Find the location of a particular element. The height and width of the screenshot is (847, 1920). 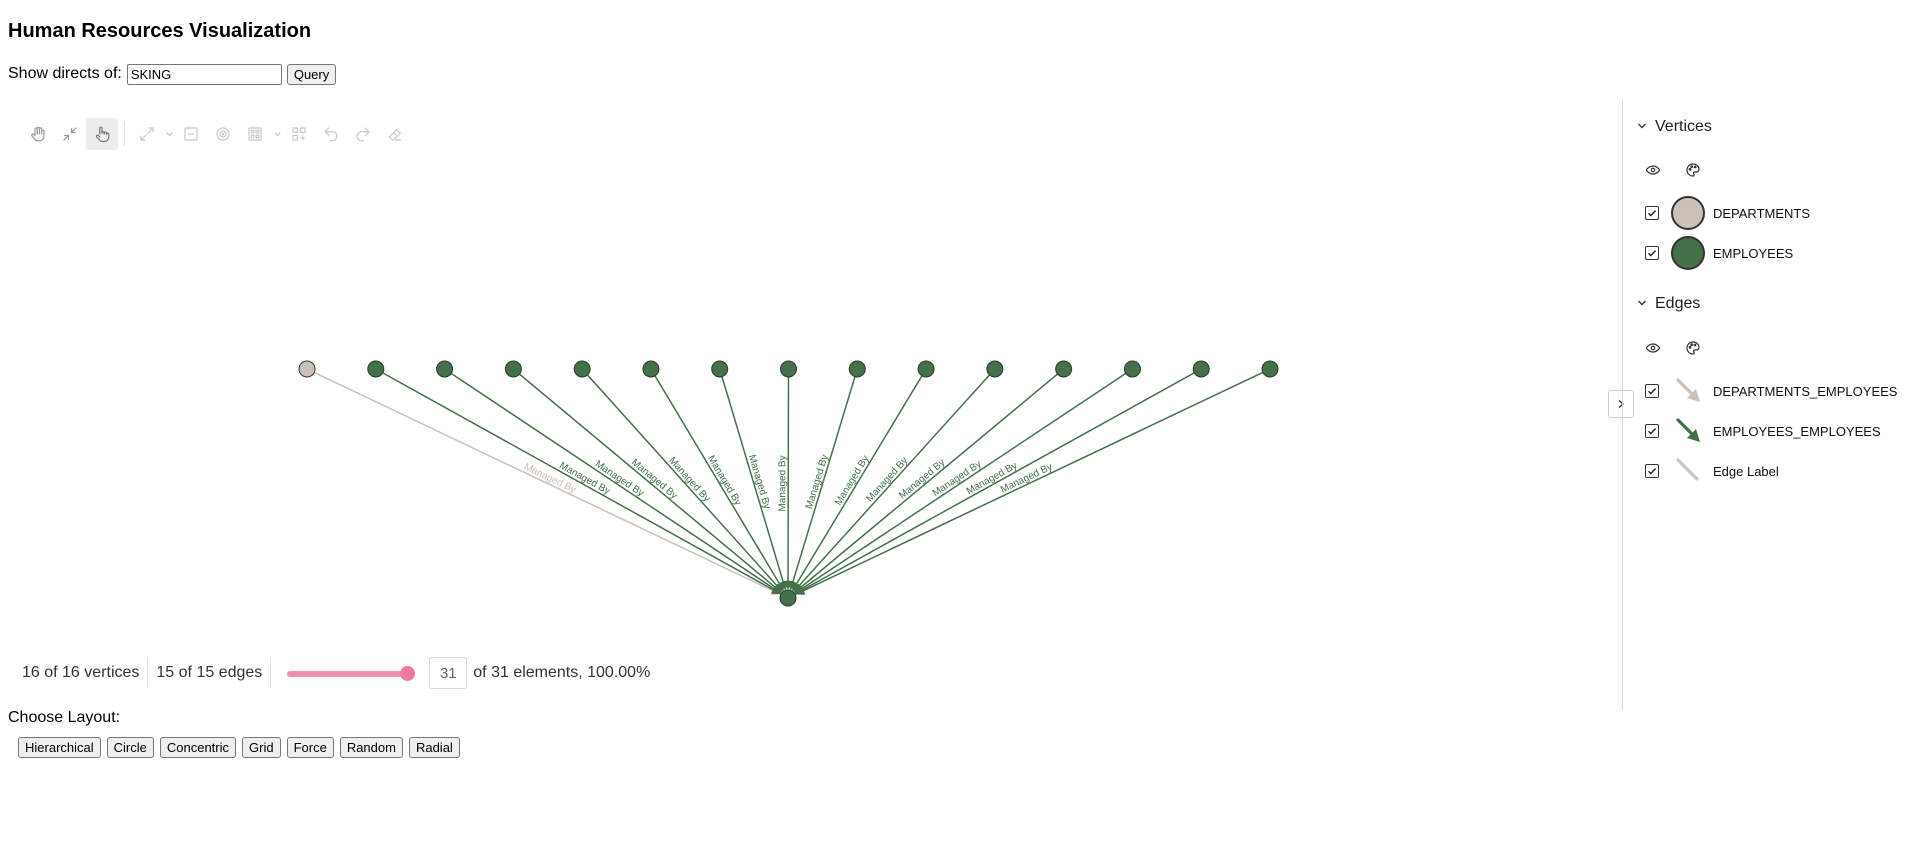

redo-icon is located at coordinates (363, 134).